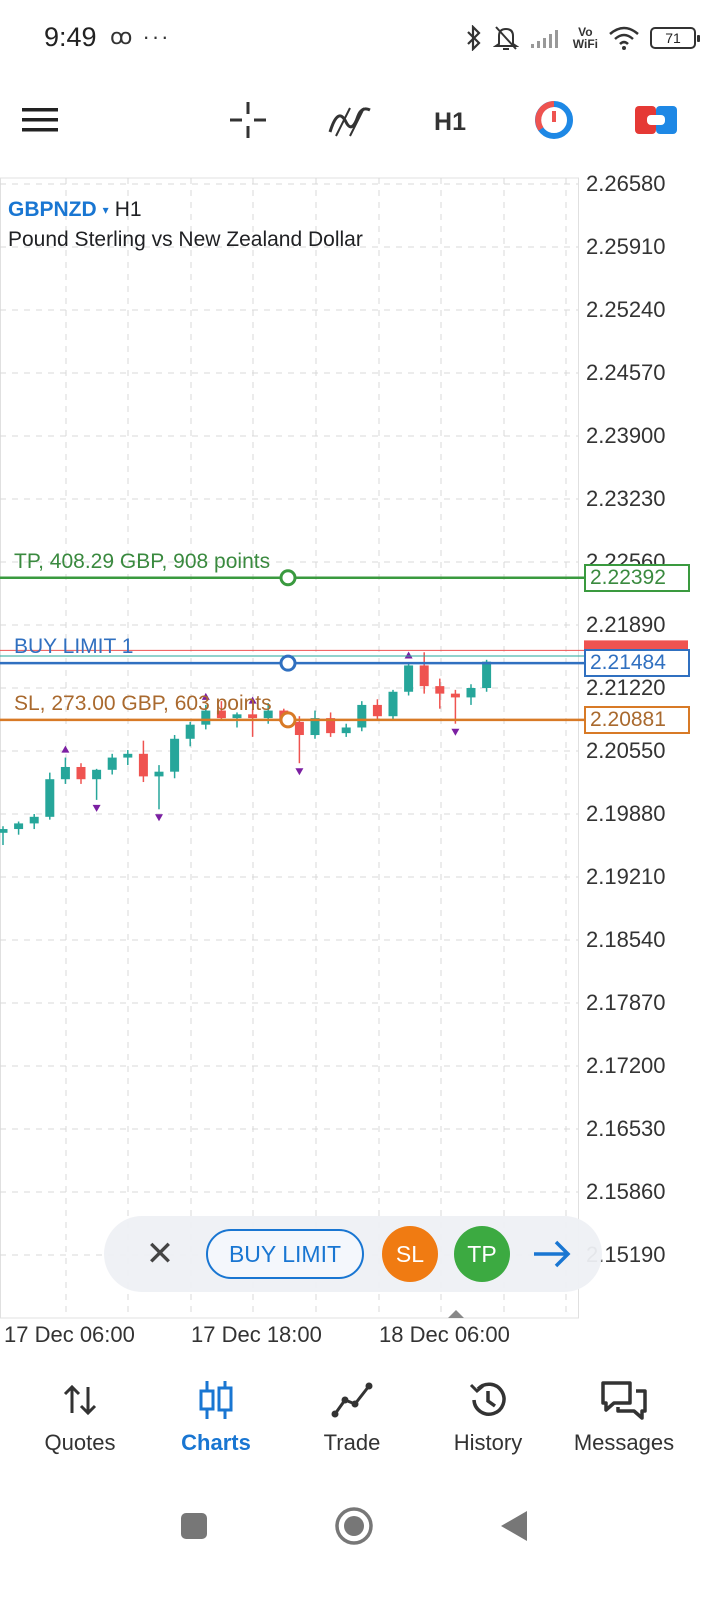 Image resolution: width=720 pixels, height=1600 pixels. Describe the element at coordinates (552, 1260) in the screenshot. I see `arrow-right-icon` at that location.